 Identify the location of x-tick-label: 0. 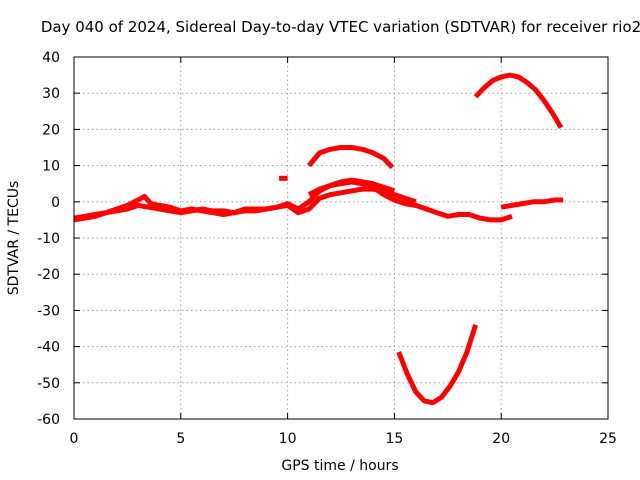
(74, 439).